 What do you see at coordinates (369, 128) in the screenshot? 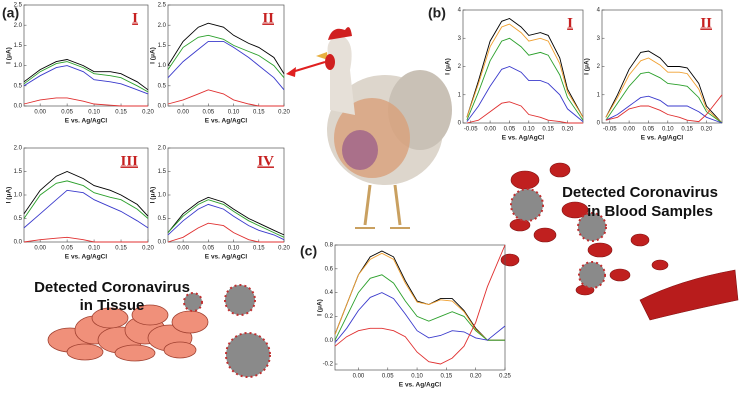
I see `chicken-illustration` at bounding box center [369, 128].